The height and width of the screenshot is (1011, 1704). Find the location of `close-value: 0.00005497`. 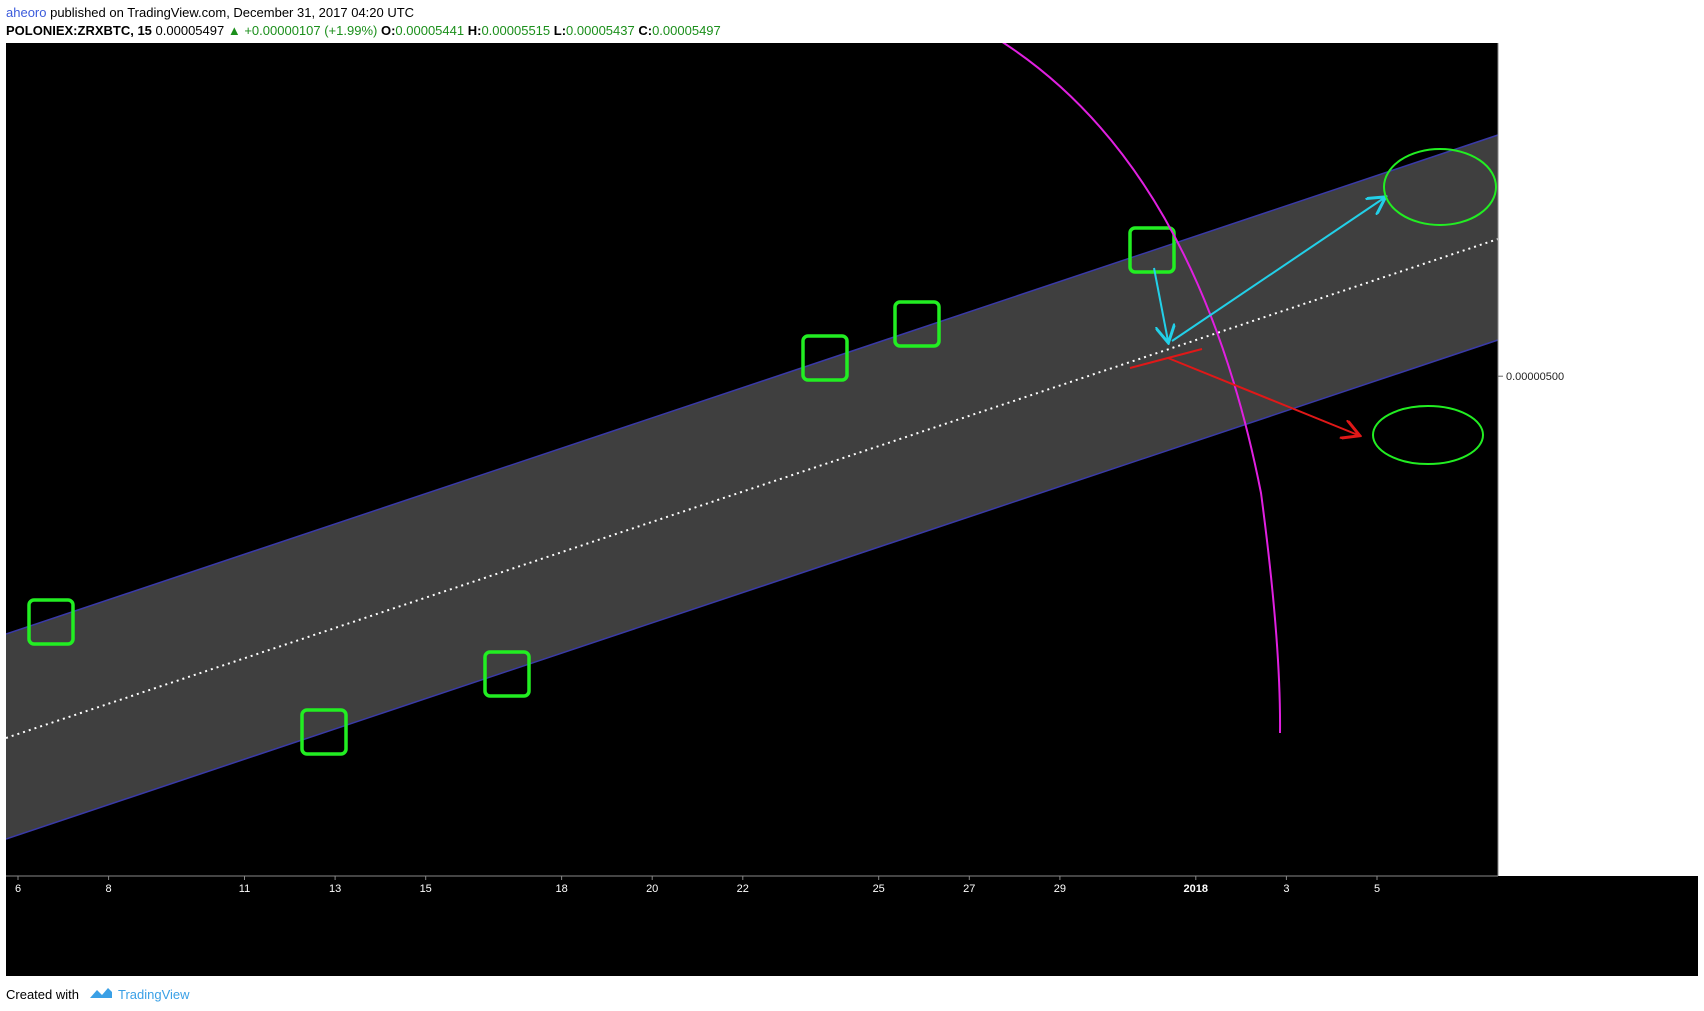

close-value: 0.00005497 is located at coordinates (686, 30).